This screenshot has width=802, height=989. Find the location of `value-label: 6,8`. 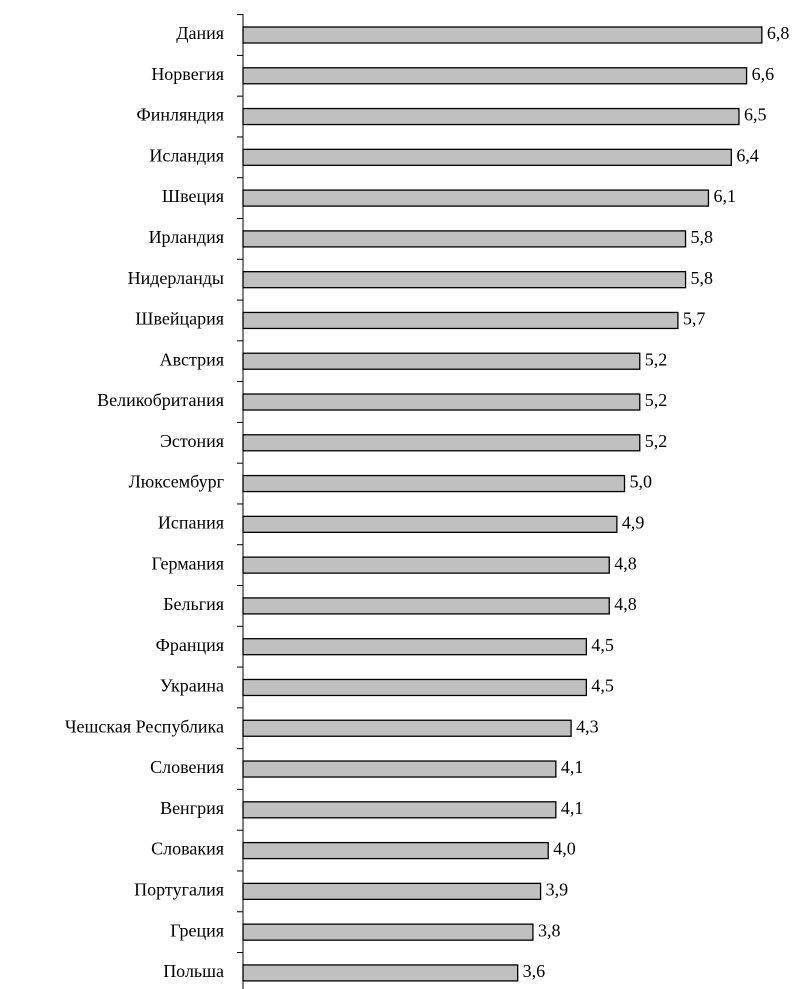

value-label: 6,8 is located at coordinates (778, 33).